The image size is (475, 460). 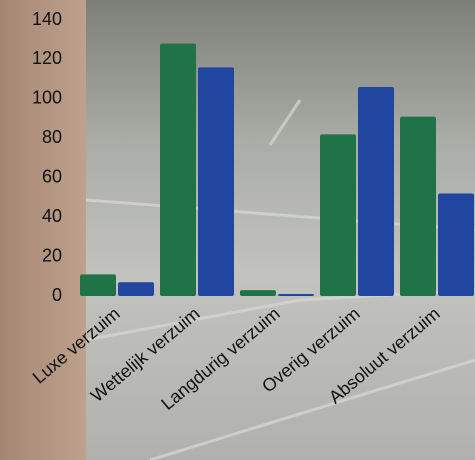 What do you see at coordinates (52, 216) in the screenshot?
I see `y-tick-label: 40` at bounding box center [52, 216].